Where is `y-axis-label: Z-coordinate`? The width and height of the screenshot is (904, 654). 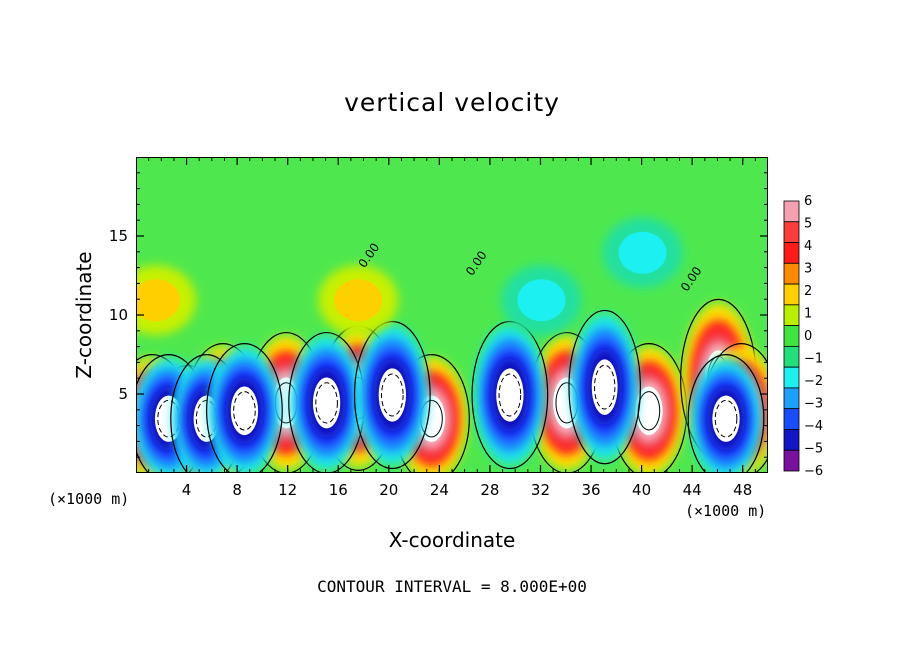
y-axis-label: Z-coordinate is located at coordinates (84, 315).